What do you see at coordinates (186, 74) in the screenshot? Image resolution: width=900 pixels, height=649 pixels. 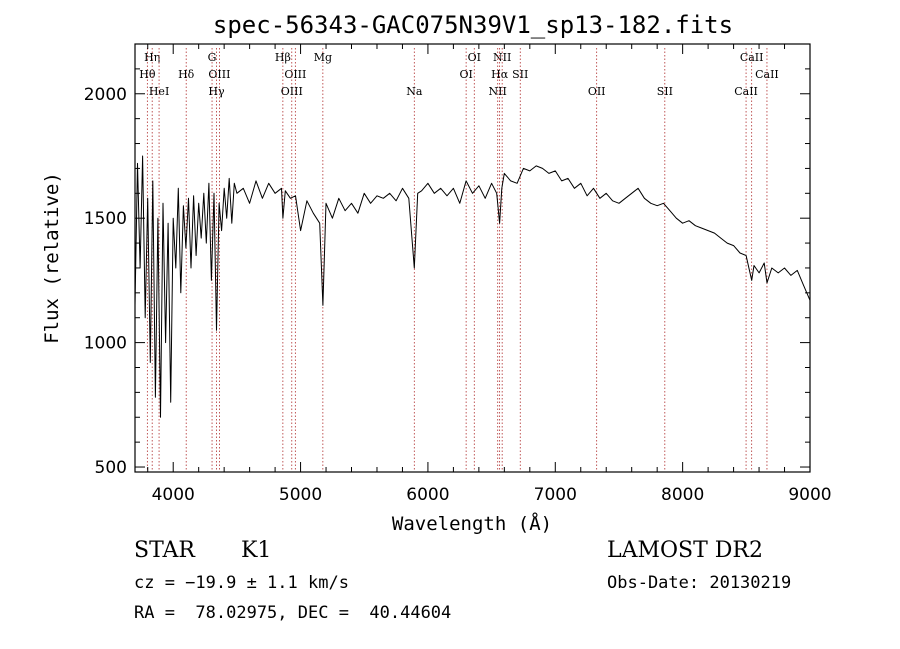 I see `line-marker-label: Hδ` at bounding box center [186, 74].